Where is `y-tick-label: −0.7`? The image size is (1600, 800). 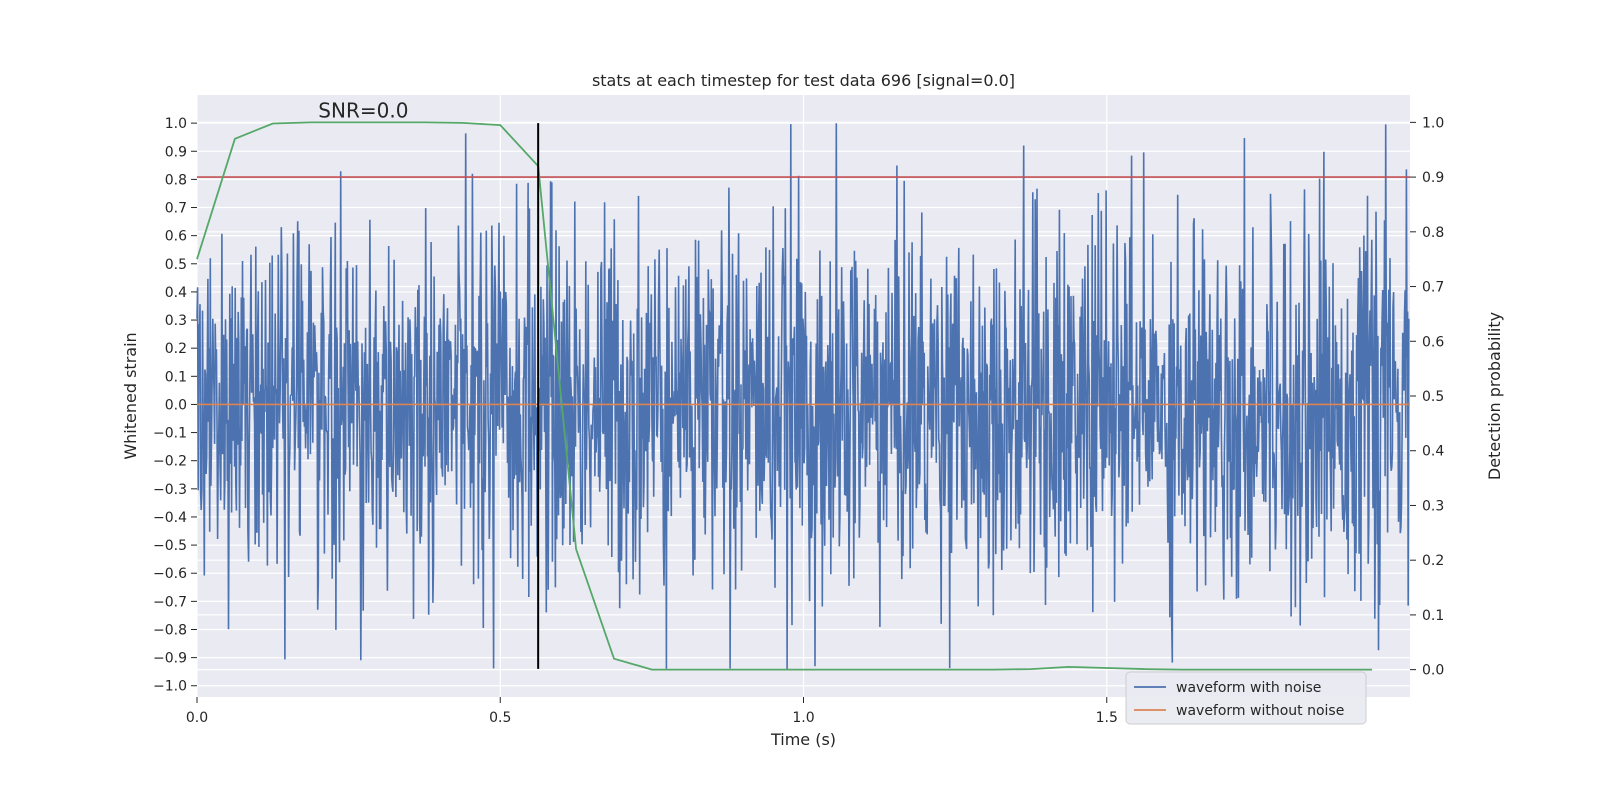
y-tick-label: −0.7 is located at coordinates (170, 602).